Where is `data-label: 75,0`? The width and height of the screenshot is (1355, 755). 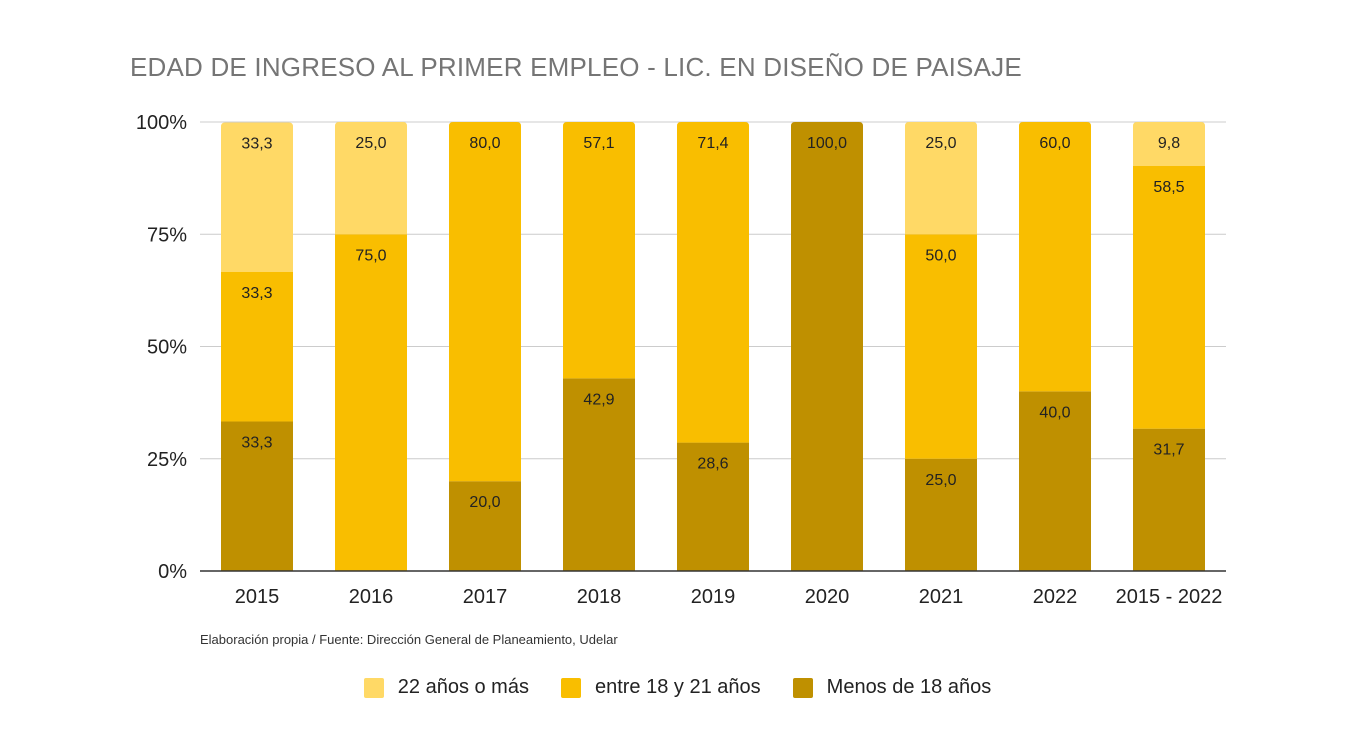 data-label: 75,0 is located at coordinates (370, 255).